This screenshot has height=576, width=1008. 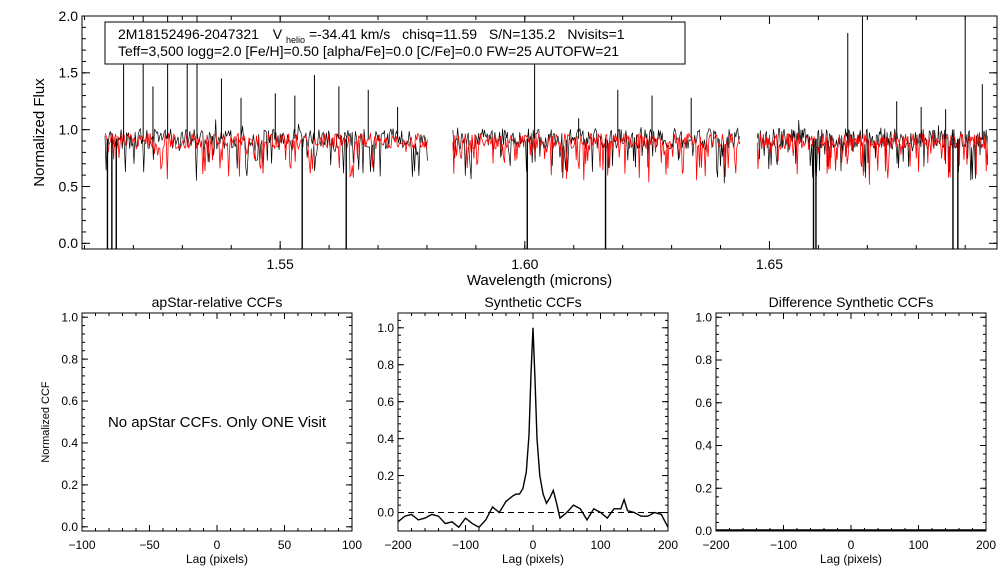 What do you see at coordinates (595, 34) in the screenshot?
I see `nvisits: Nvisits=1` at bounding box center [595, 34].